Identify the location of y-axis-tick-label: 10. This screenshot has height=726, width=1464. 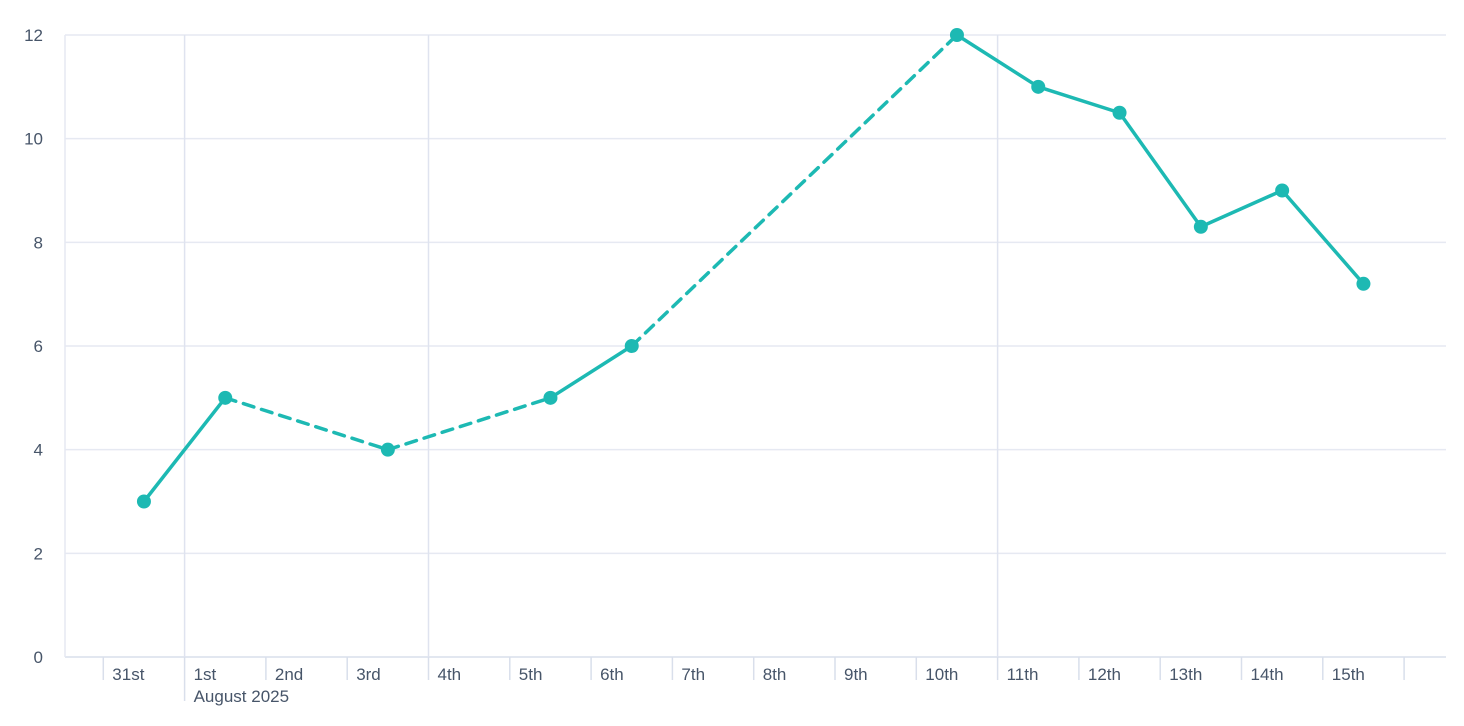
(33, 139).